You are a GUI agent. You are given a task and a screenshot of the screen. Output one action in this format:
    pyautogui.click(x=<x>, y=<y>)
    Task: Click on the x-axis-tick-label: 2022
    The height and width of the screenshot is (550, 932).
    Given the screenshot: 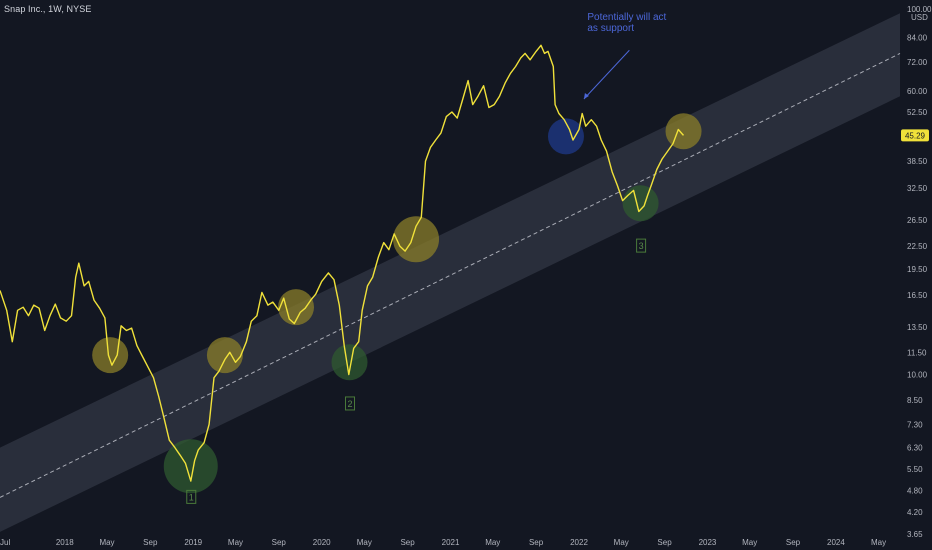 What is the action you would take?
    pyautogui.click(x=579, y=542)
    